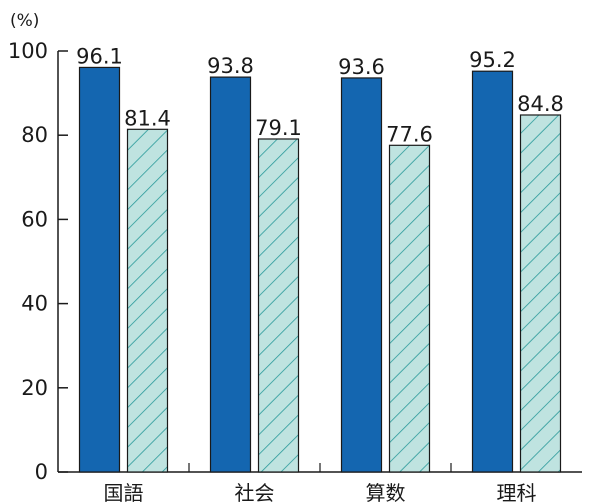 The width and height of the screenshot is (590, 503). What do you see at coordinates (34, 219) in the screenshot?
I see `y-tick-label: 60` at bounding box center [34, 219].